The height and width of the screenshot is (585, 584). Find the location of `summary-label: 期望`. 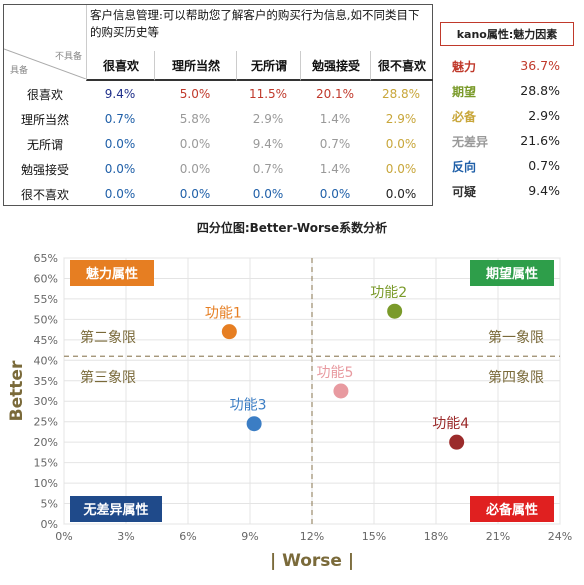

summary-label: 期望 is located at coordinates (464, 92).